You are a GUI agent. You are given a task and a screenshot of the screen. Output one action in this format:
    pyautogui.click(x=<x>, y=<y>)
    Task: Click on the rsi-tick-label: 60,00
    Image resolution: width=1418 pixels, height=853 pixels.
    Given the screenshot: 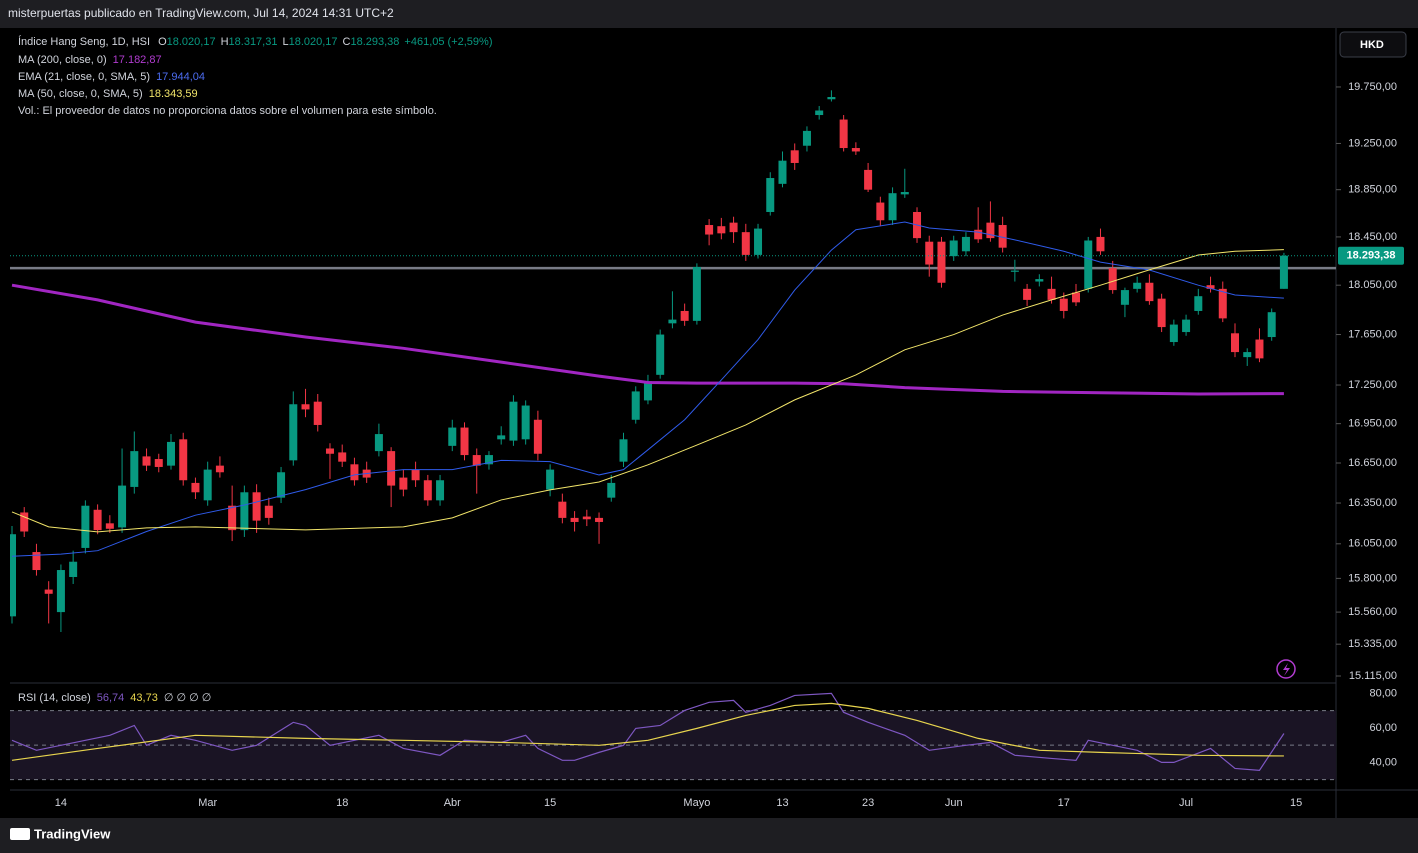 What is the action you would take?
    pyautogui.click(x=1383, y=728)
    